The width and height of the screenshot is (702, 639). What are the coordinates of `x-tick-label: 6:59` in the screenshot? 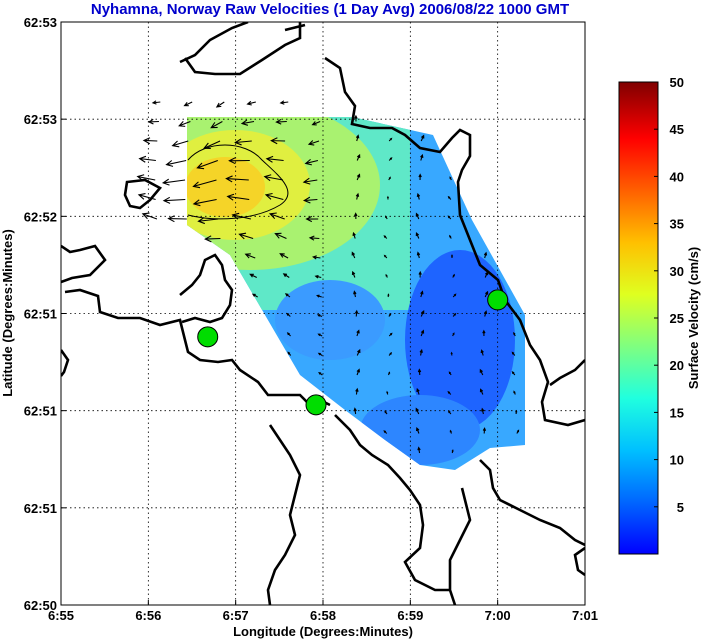 It's located at (410, 615).